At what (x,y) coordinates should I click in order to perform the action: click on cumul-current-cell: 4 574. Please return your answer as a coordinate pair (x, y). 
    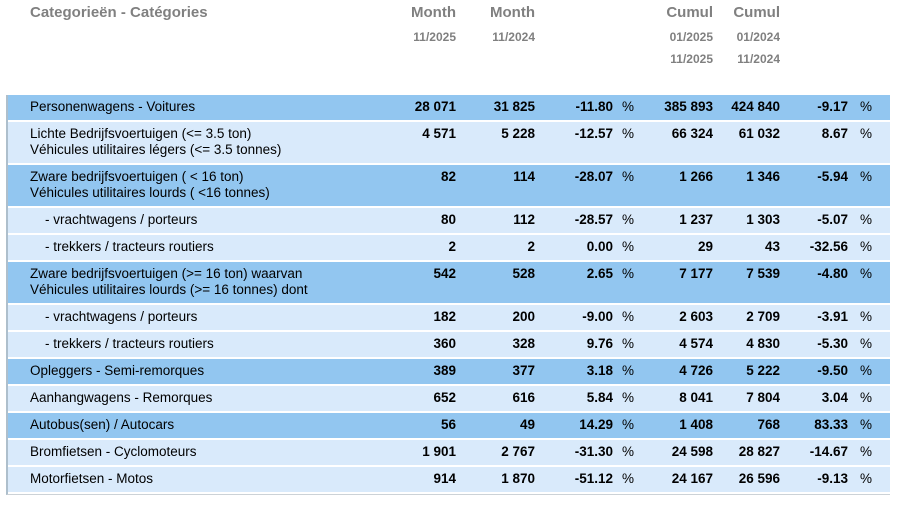
    Looking at the image, I should click on (696, 343).